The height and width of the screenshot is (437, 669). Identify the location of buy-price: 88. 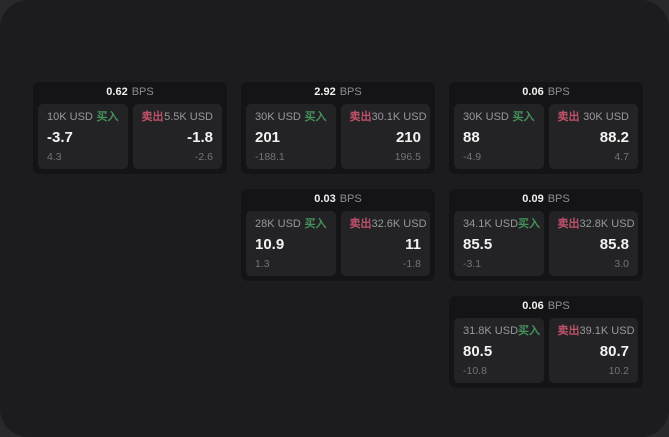
(471, 137).